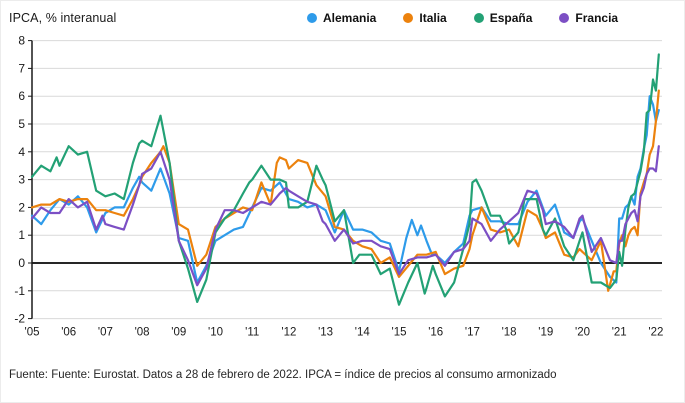 Image resolution: width=685 pixels, height=403 pixels. What do you see at coordinates (21, 96) in the screenshot?
I see `y-tick-label: 6` at bounding box center [21, 96].